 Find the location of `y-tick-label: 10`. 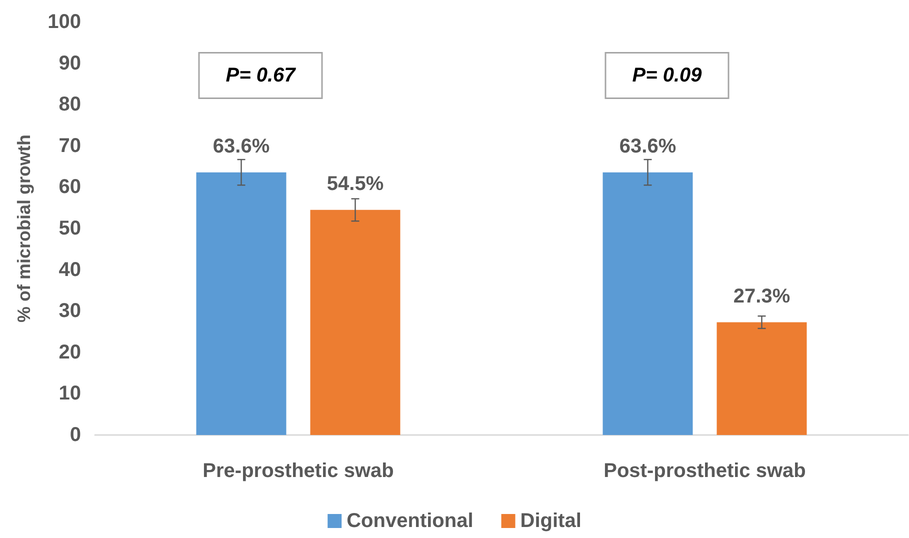

y-tick-label: 10 is located at coordinates (69, 393).